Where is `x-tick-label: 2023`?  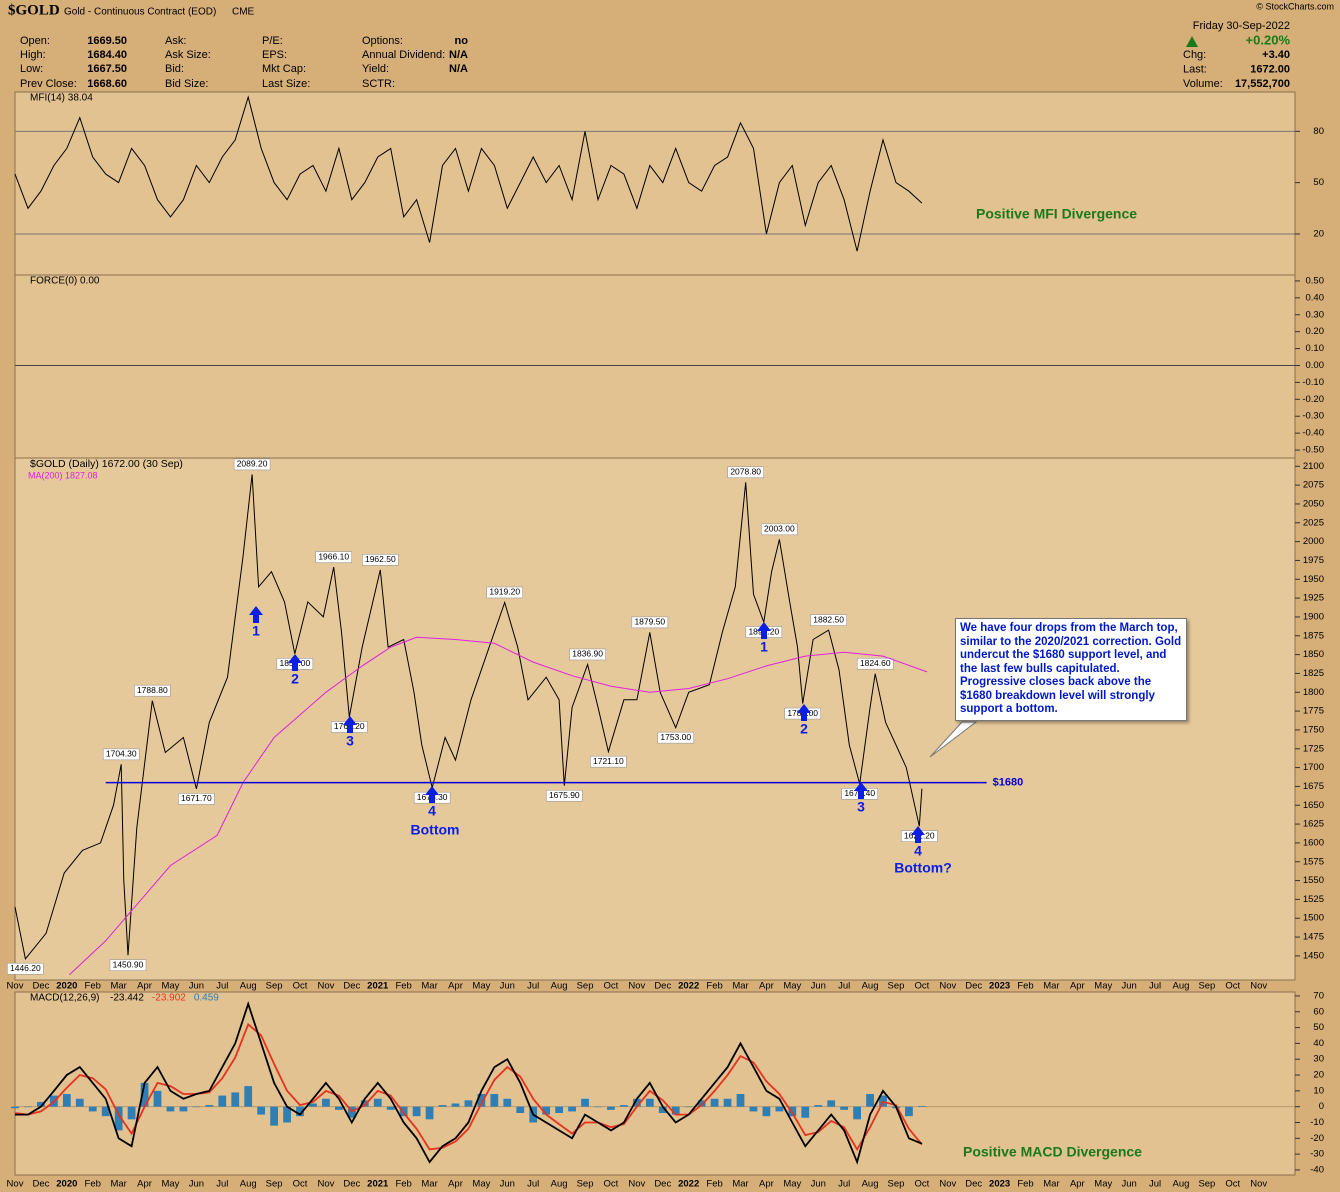 x-tick-label: 2023 is located at coordinates (999, 1184).